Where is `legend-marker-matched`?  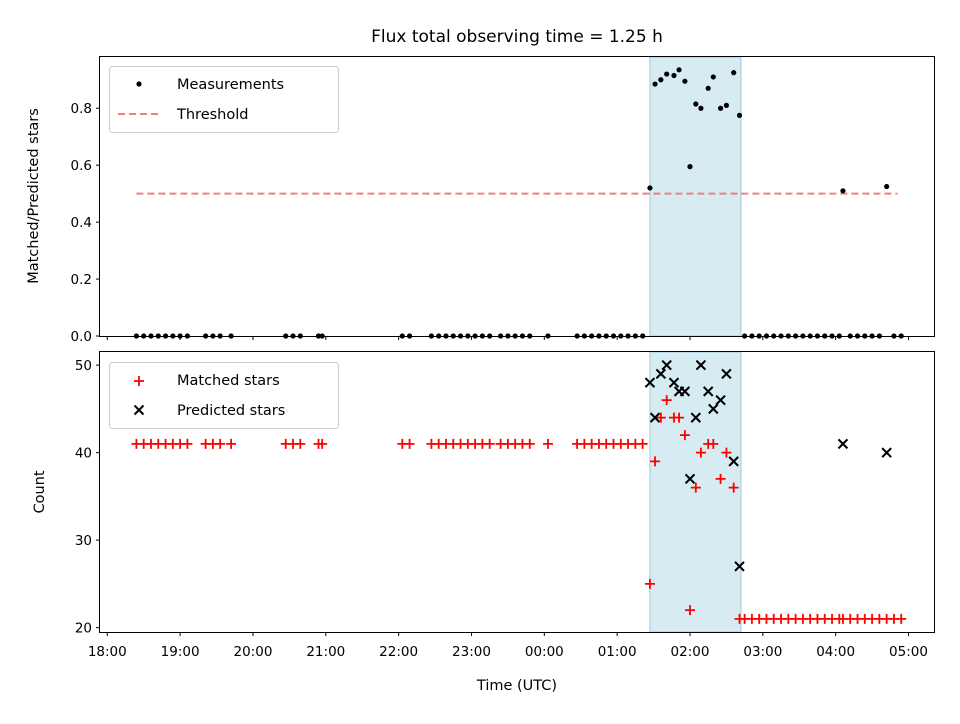 legend-marker-matched is located at coordinates (139, 381).